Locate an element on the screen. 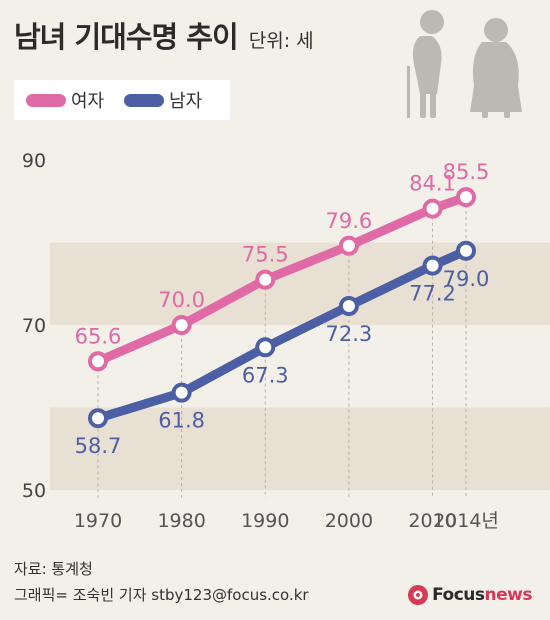 This screenshot has width=550, height=620. title-row: 남녀 기대수명 추이 단위: 세 is located at coordinates (164, 35).